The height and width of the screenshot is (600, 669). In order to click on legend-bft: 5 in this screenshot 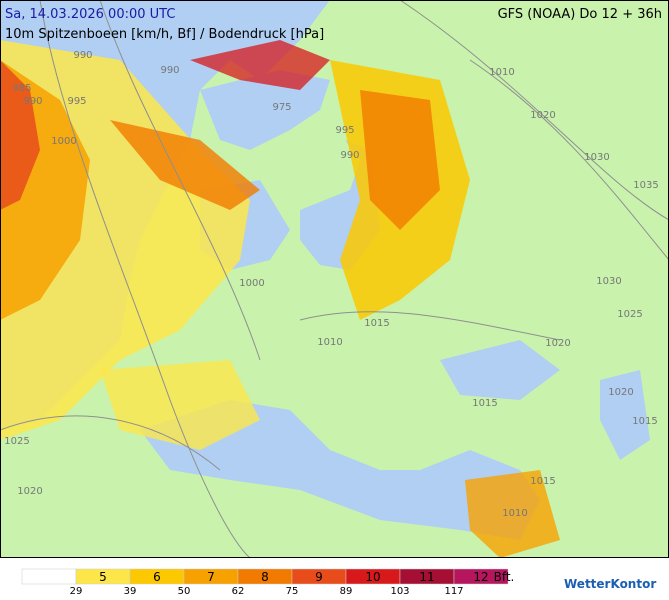, I will do `click(103, 577)`.